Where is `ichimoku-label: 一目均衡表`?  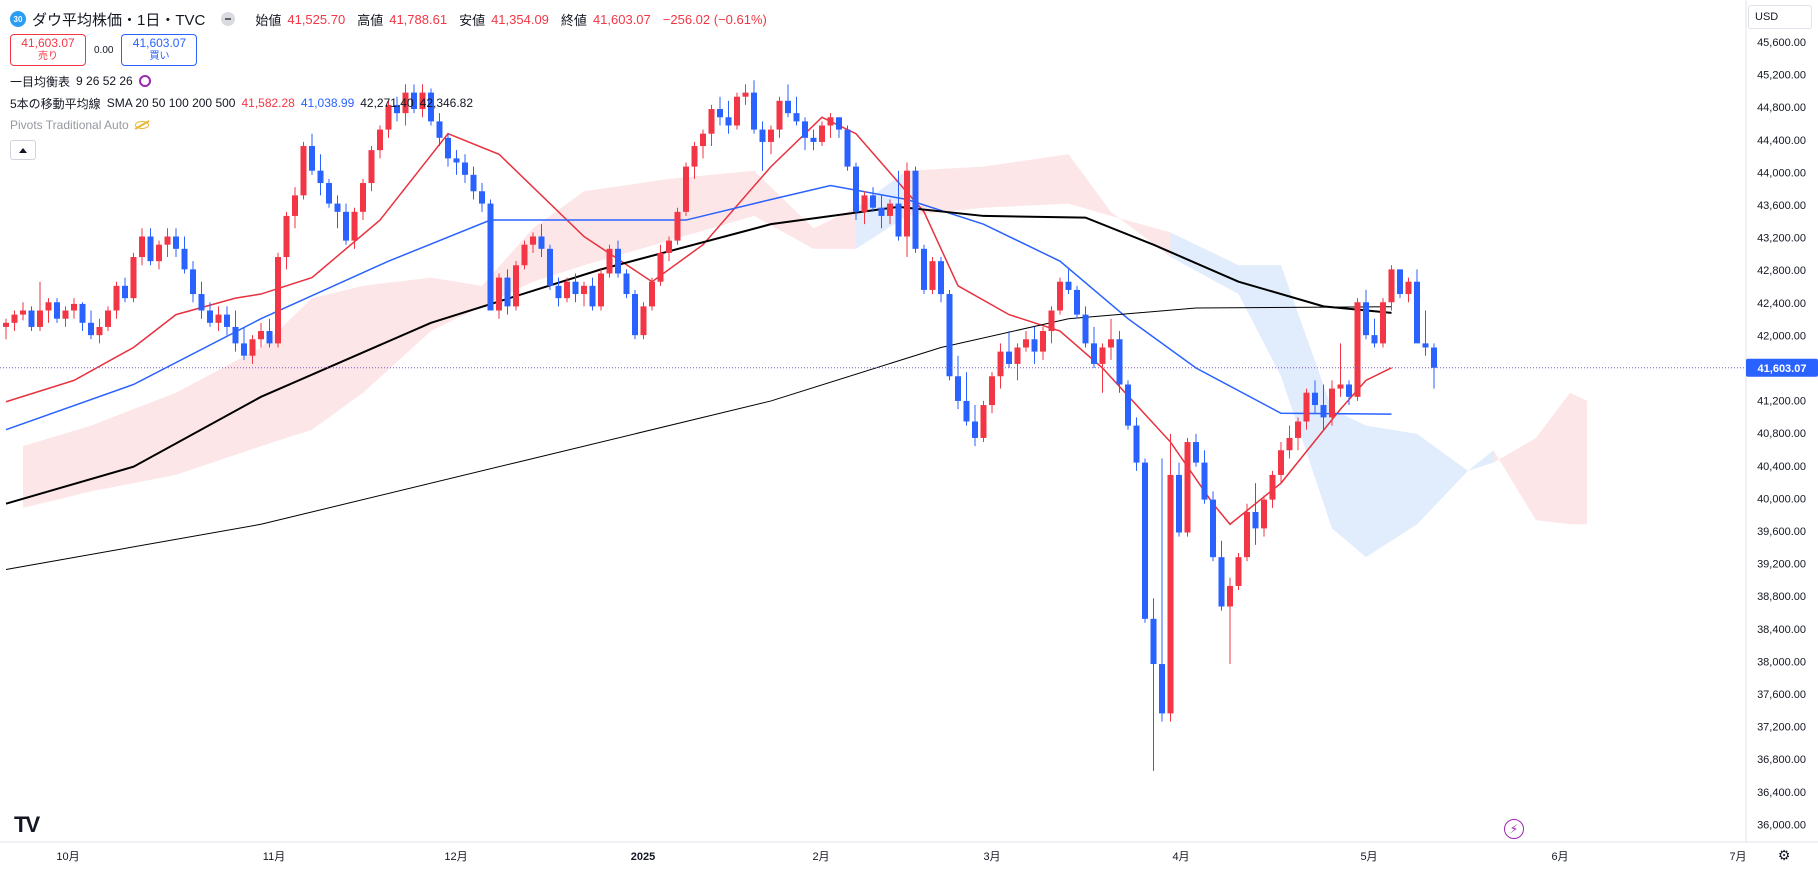 ichimoku-label: 一目均衡表 is located at coordinates (40, 81).